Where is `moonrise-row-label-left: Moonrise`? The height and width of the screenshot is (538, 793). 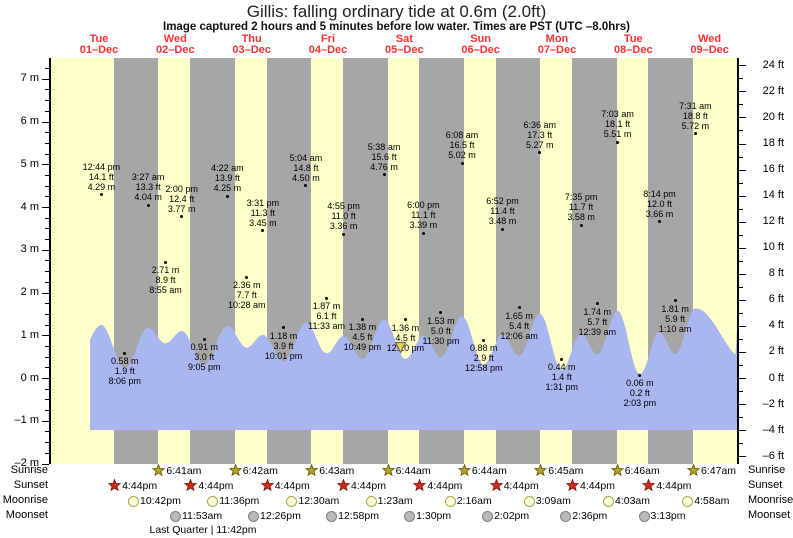
moonrise-row-label-left: Moonrise is located at coordinates (25, 500).